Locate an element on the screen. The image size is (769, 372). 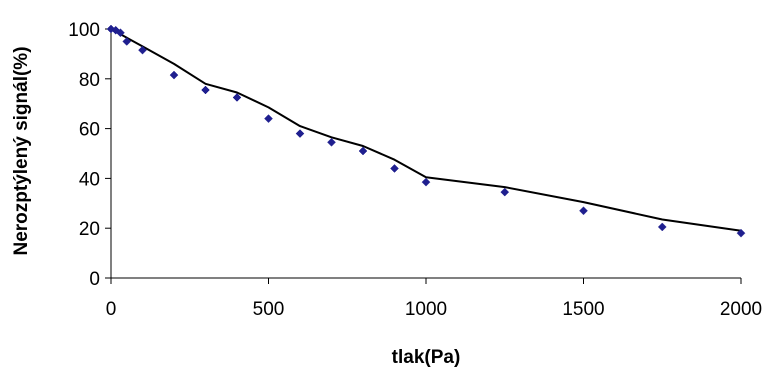
y-axis-title: Nerozptýlený signál(%) is located at coordinates (21, 150).